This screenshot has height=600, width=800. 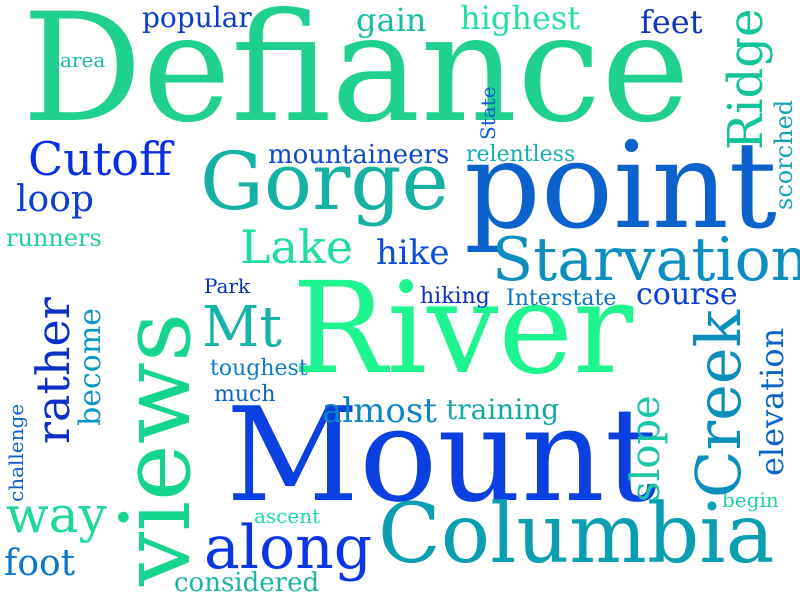 What do you see at coordinates (463, 328) in the screenshot?
I see `word-river: River` at bounding box center [463, 328].